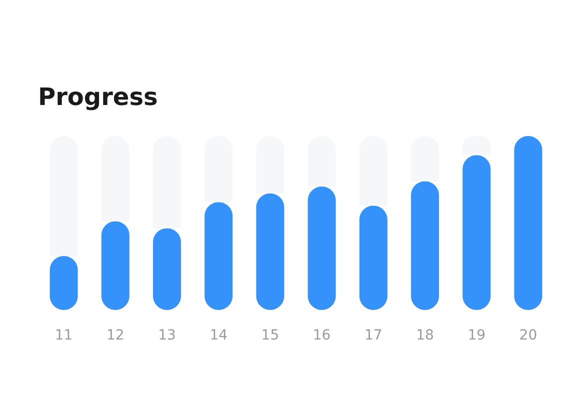 This screenshot has height=412, width=574. Describe the element at coordinates (373, 336) in the screenshot. I see `x-tick-label: 17` at that location.